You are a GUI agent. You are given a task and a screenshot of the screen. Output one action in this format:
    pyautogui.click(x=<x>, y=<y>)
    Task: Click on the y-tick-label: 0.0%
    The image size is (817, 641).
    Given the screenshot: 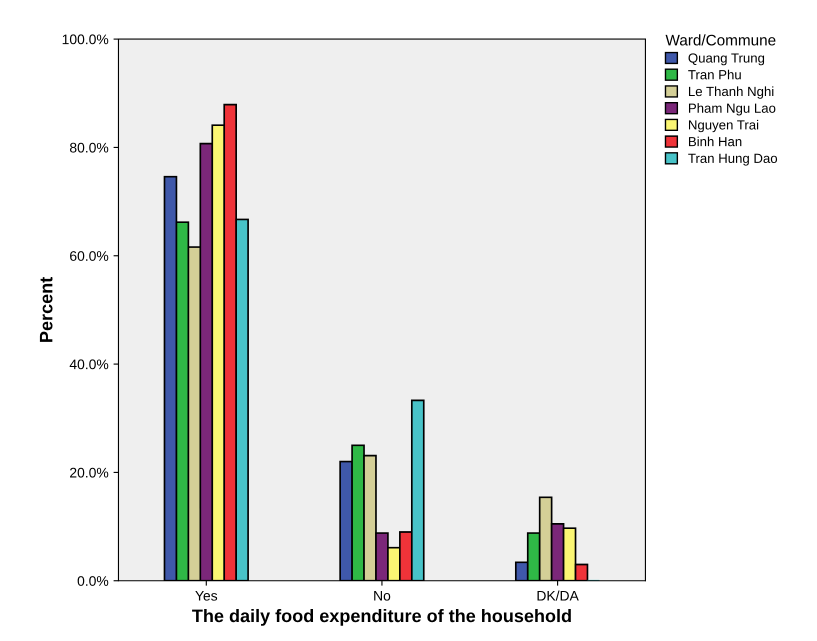 What is the action you would take?
    pyautogui.click(x=93, y=581)
    